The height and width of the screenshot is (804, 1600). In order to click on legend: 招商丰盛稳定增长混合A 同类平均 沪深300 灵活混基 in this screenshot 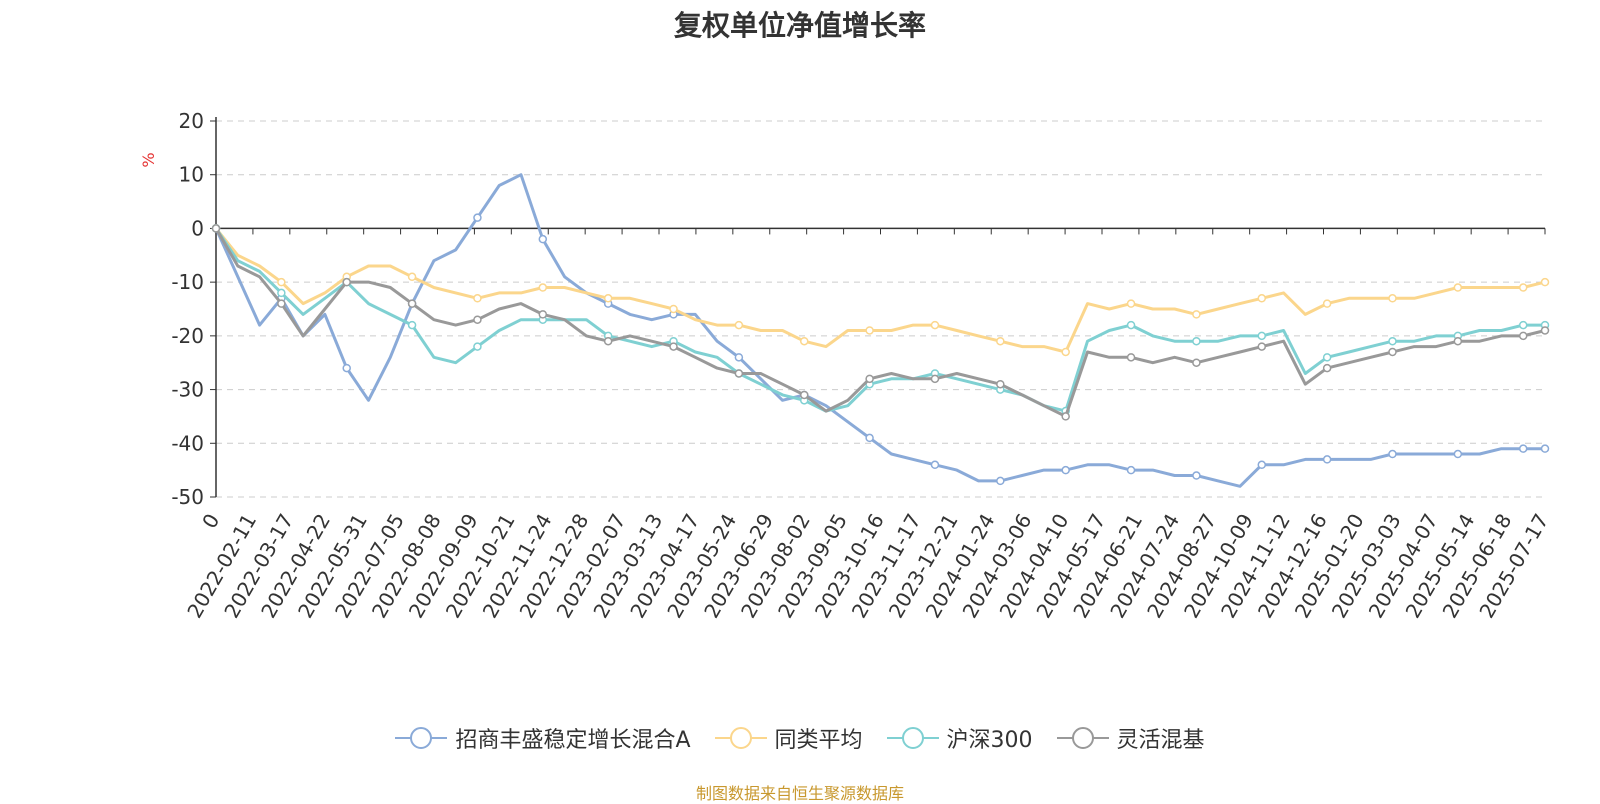, I will do `click(800, 738)`.